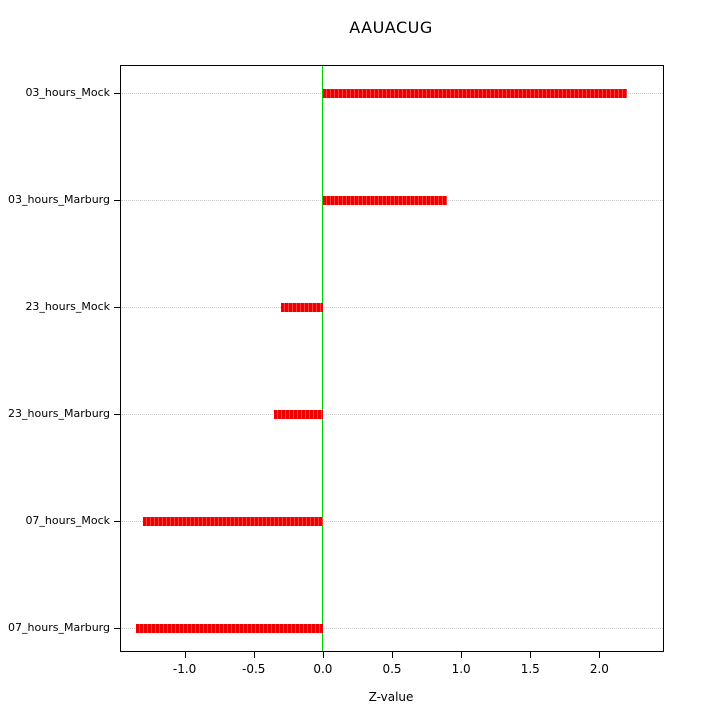 The image size is (720, 720). Describe the element at coordinates (599, 669) in the screenshot. I see `x-tick-label: 2.0` at that location.